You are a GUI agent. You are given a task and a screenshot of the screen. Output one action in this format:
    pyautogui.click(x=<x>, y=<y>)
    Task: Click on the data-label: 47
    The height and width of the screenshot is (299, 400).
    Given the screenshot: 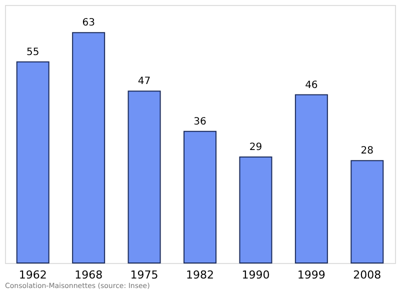 What is the action you would take?
    pyautogui.click(x=144, y=82)
    